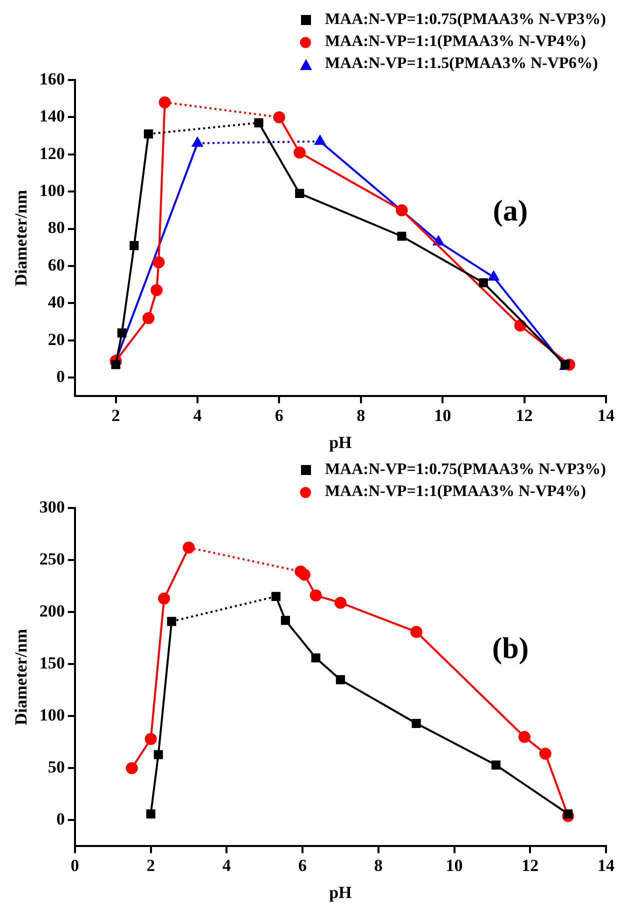 This screenshot has width=644, height=919. Describe the element at coordinates (52, 610) in the screenshot. I see `y-tick-label: 200` at that location.